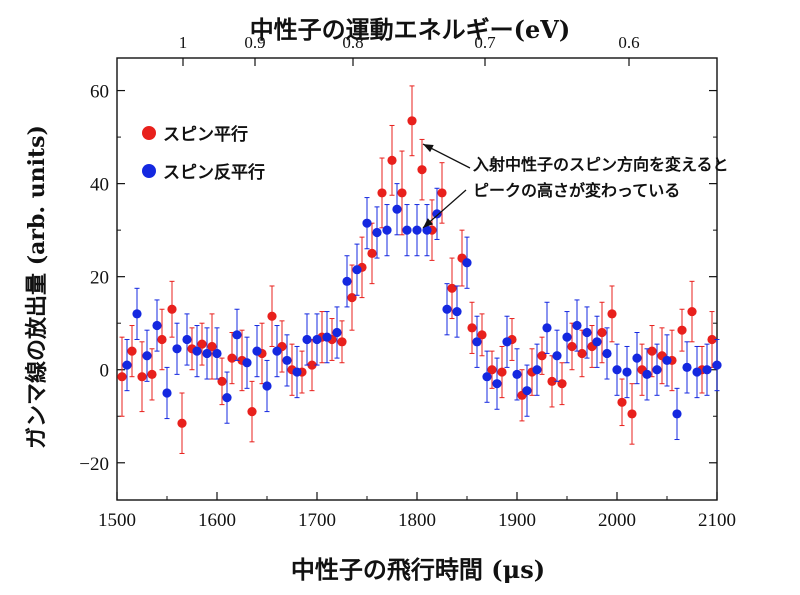 The width and height of the screenshot is (800, 595). I want to click on top-axis-title: 中性子の運動エネルギー(eV), so click(410, 29).